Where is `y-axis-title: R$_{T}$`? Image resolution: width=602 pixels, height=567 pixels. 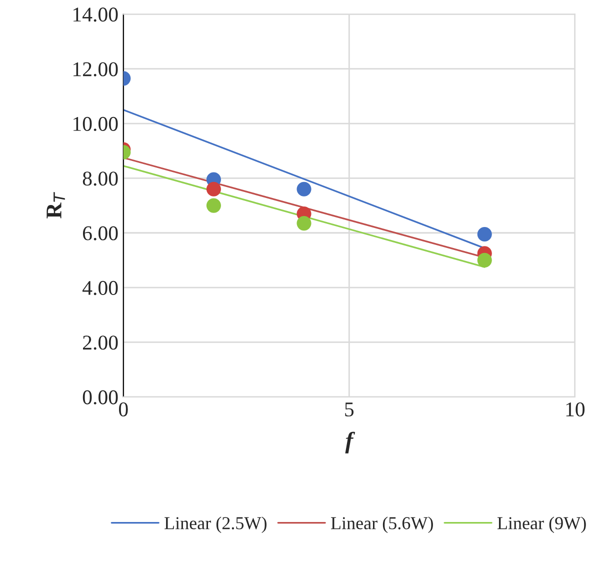
y-axis-title: R$_{T}$ is located at coordinates (55, 205).